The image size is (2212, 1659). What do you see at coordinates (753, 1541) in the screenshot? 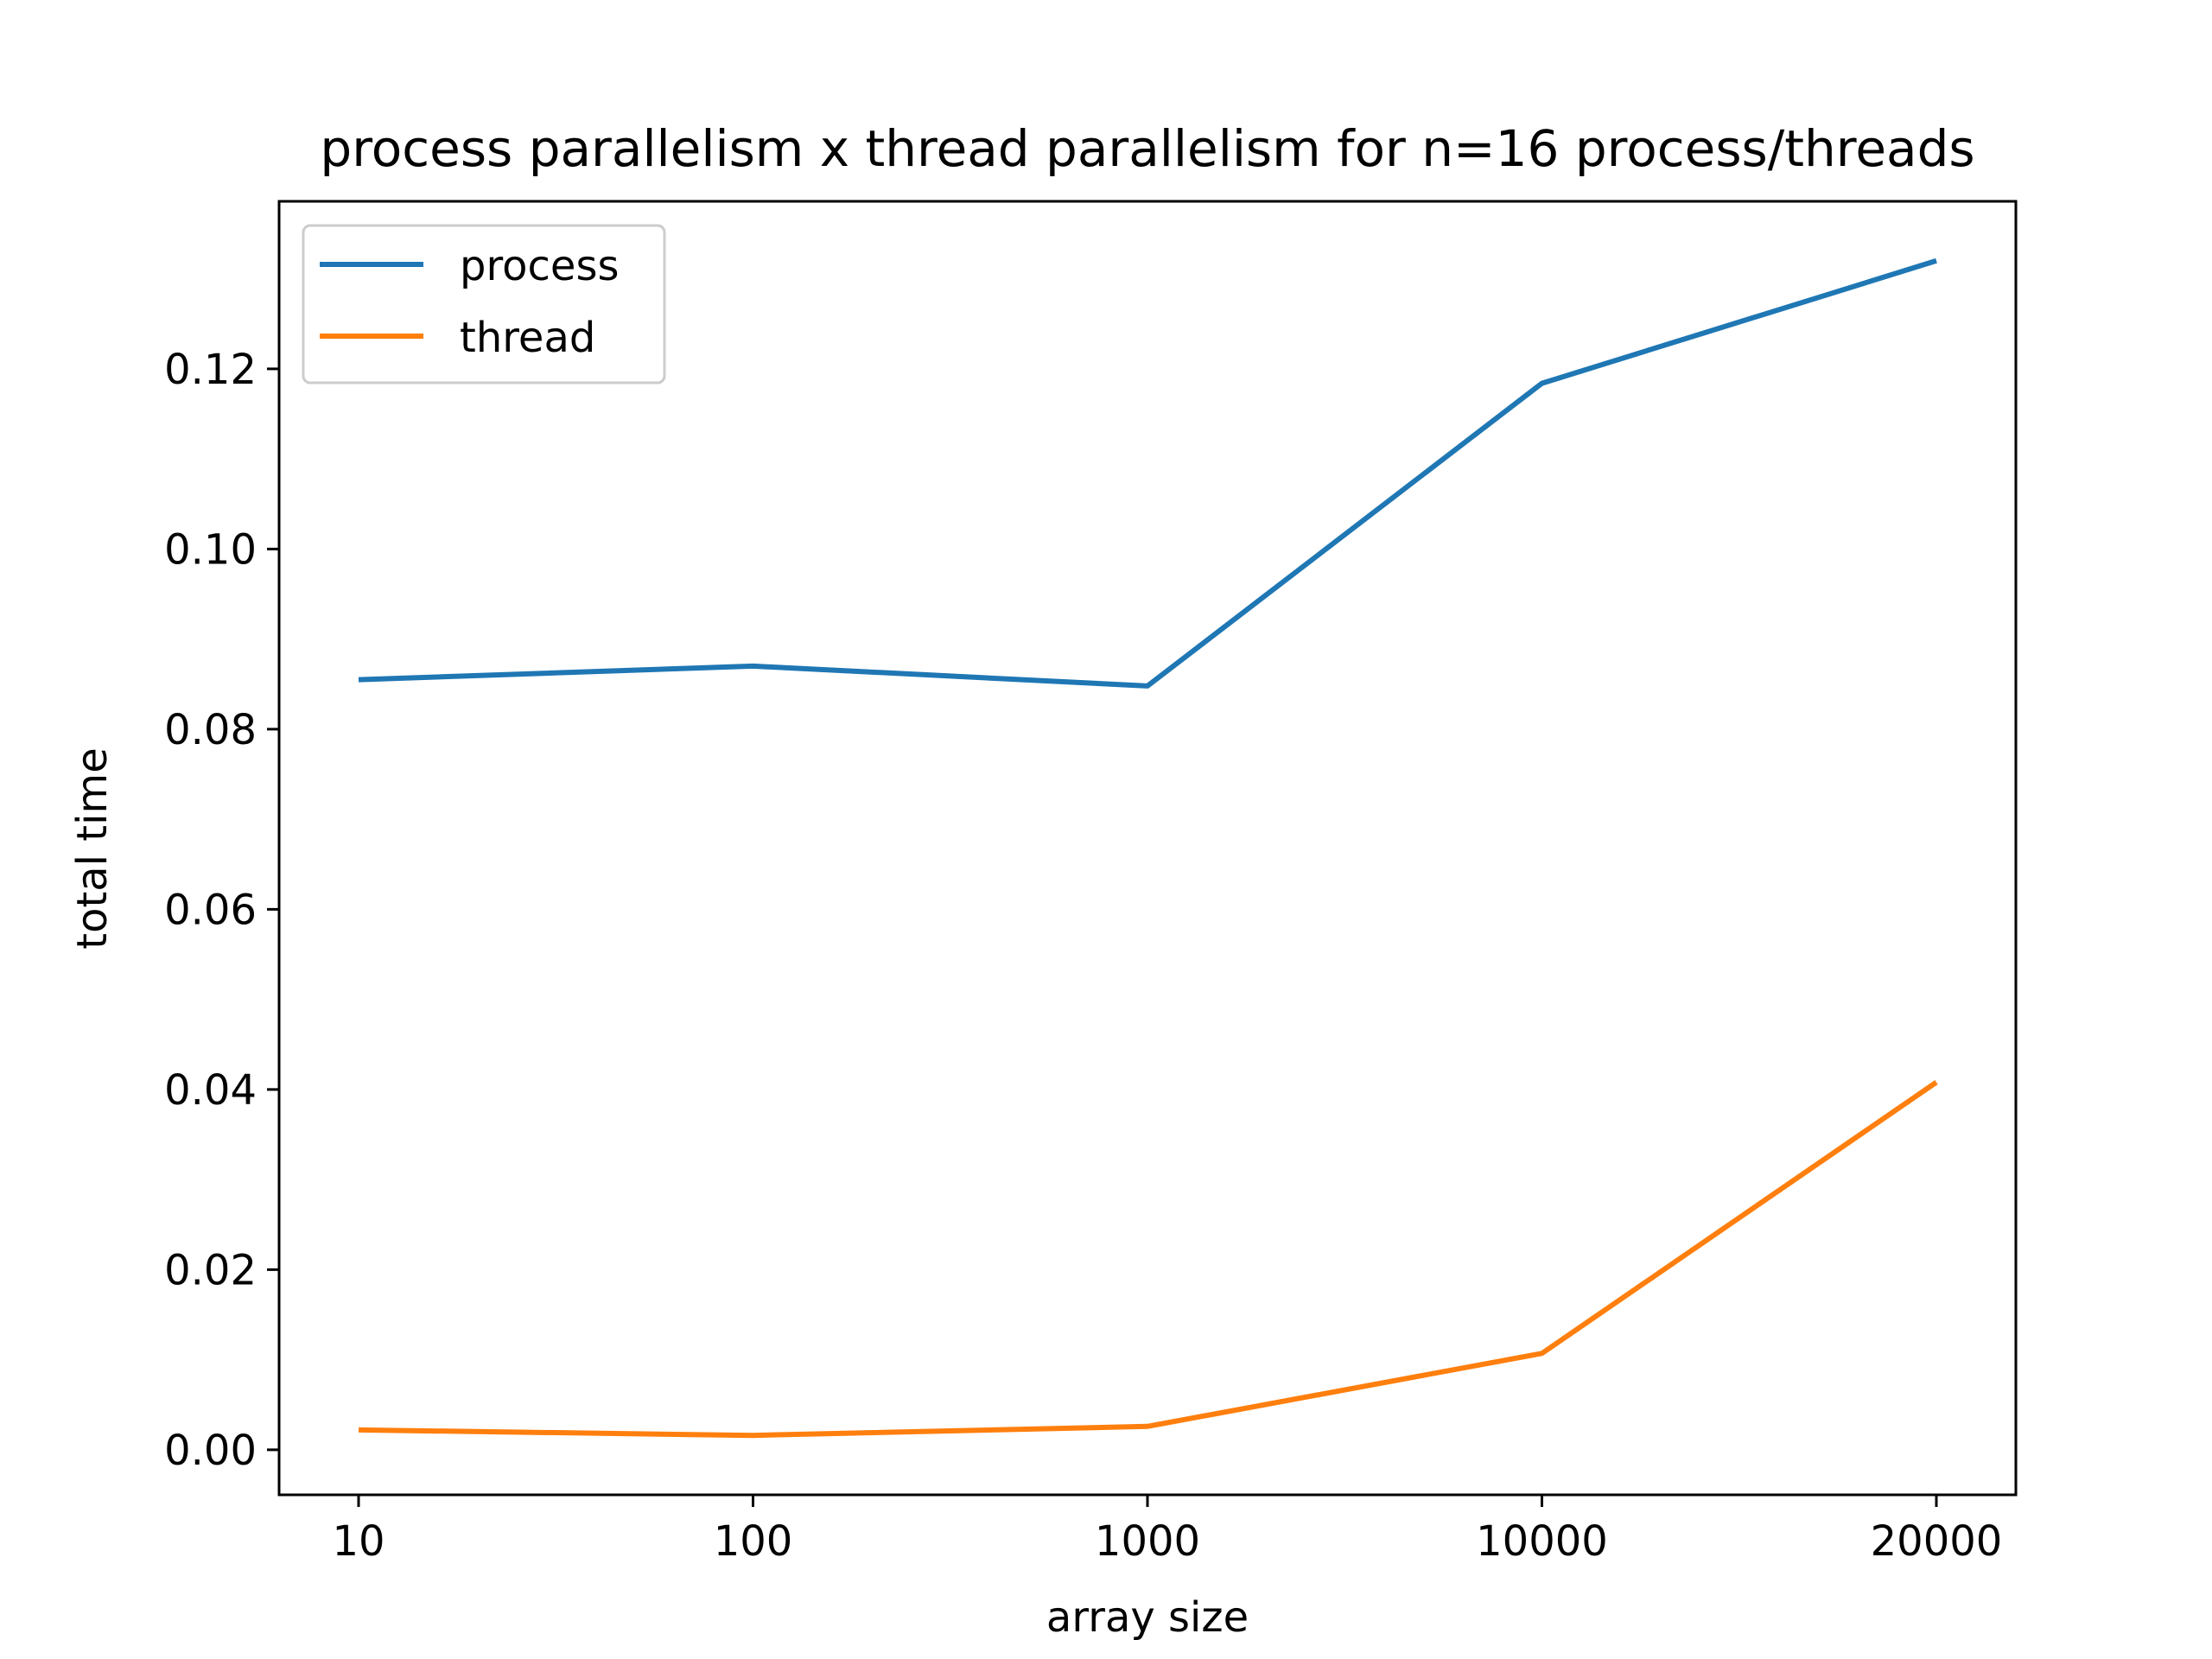
I see `x-tick-label: 100` at bounding box center [753, 1541].